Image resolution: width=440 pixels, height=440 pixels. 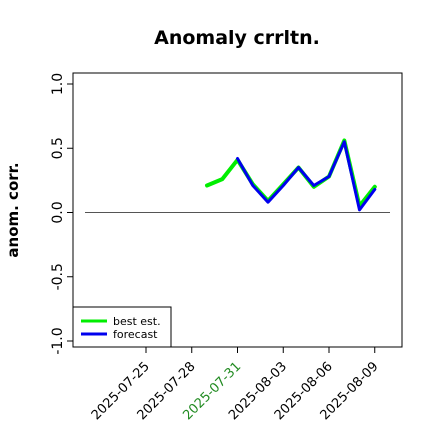 I want to click on y-tick-label: -0.5, so click(x=58, y=276).